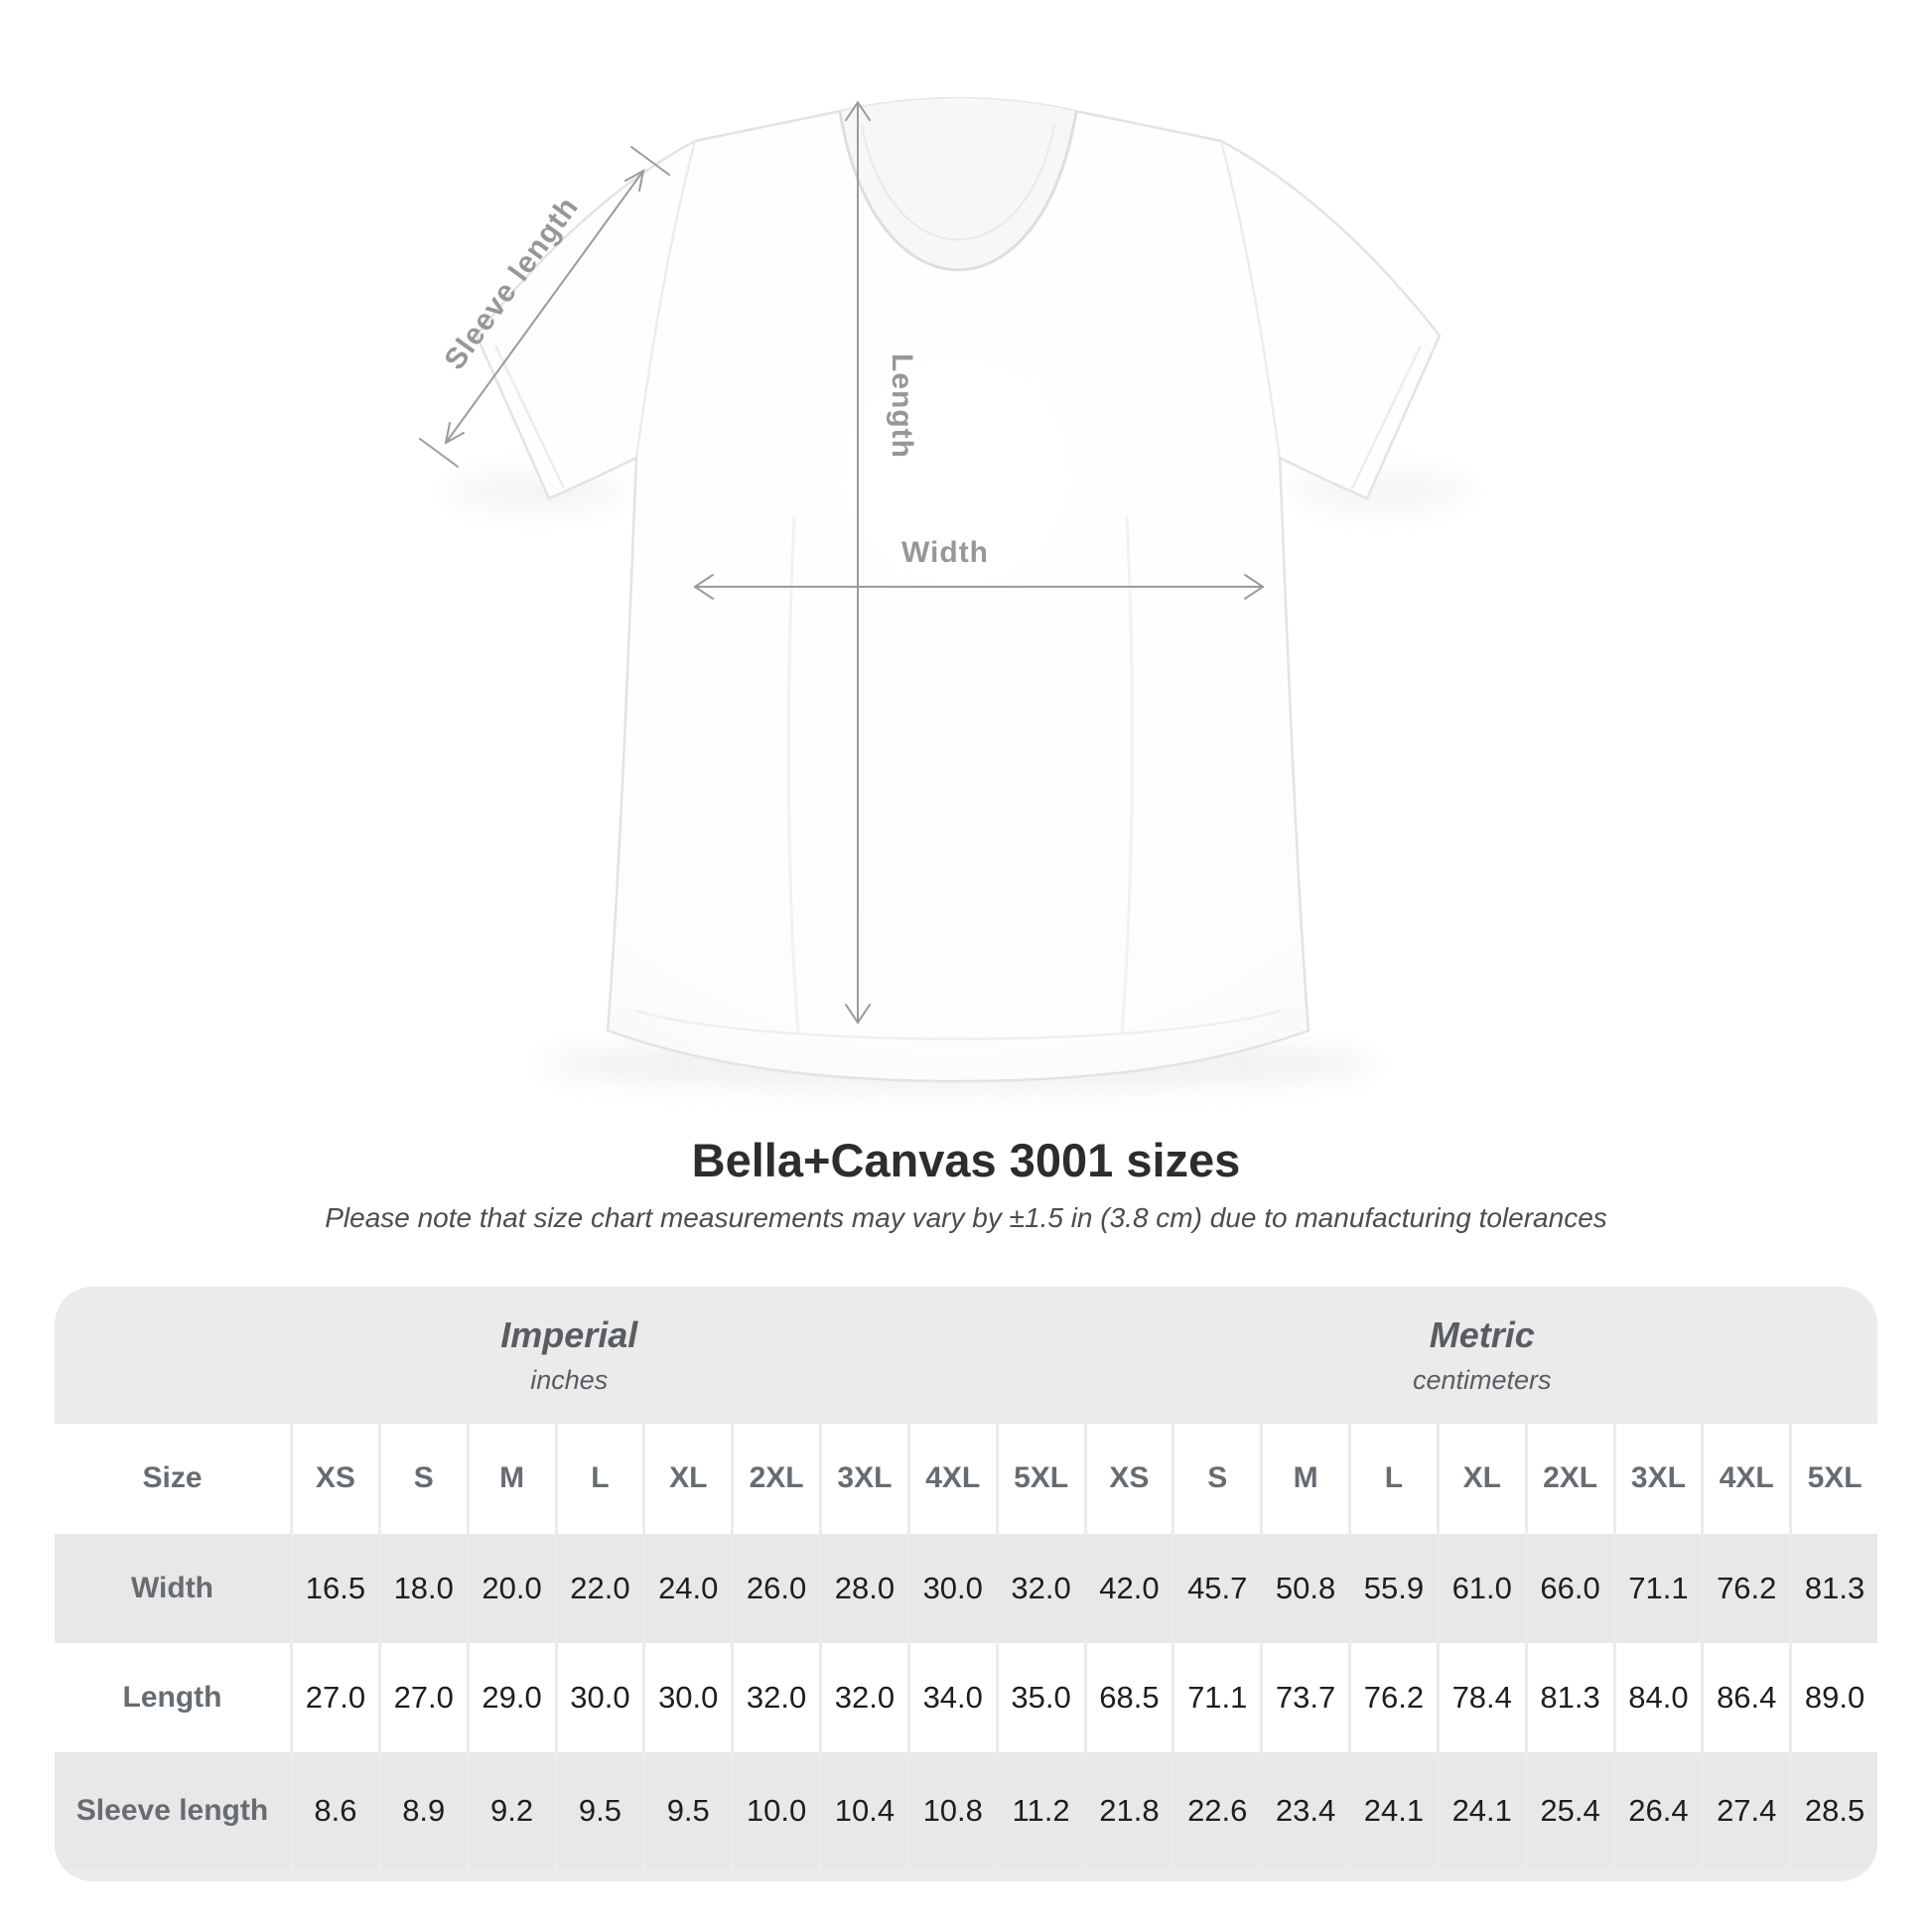  Describe the element at coordinates (666, 300) in the screenshot. I see `armhole-seam-left` at that location.